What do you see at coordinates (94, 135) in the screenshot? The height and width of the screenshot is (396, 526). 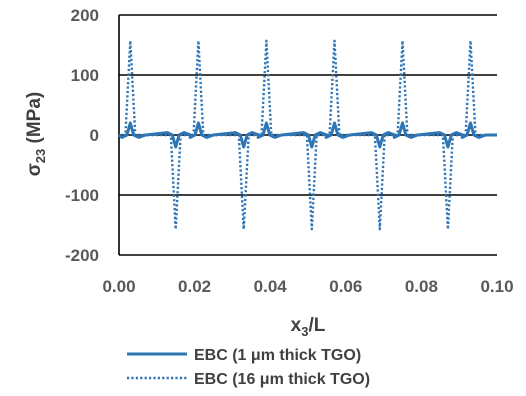 I see `y-tick-label: 0` at bounding box center [94, 135].